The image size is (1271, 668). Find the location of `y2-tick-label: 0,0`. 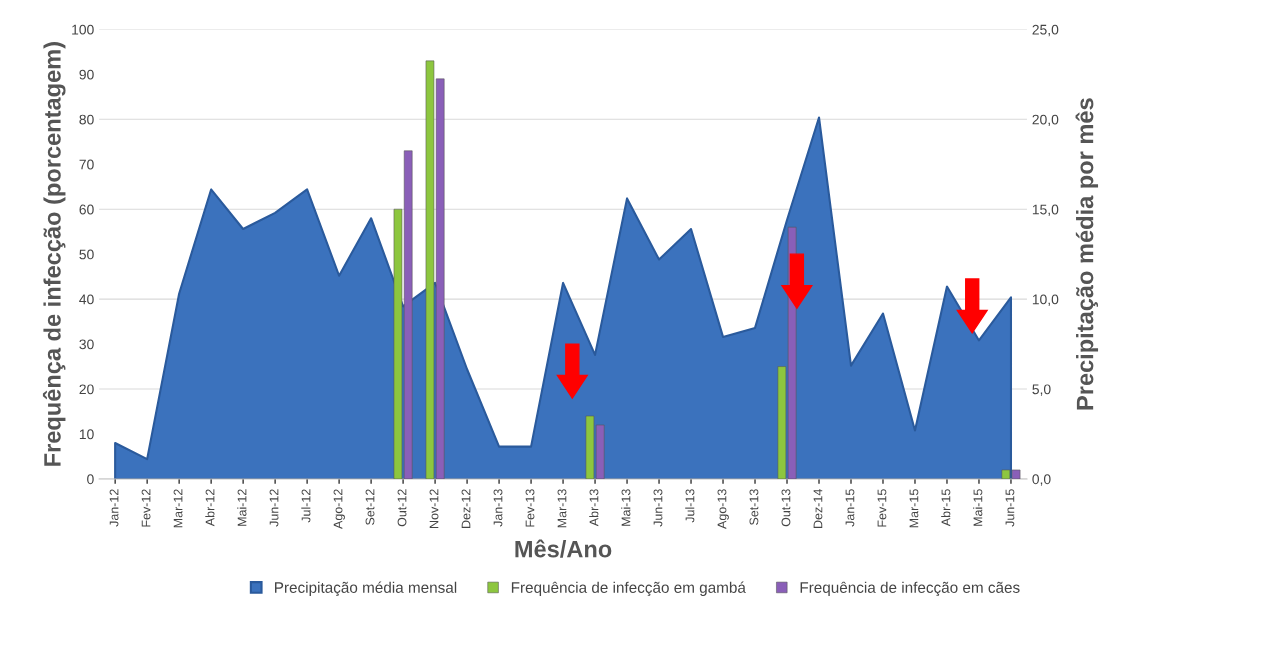

y2-tick-label: 0,0 is located at coordinates (1041, 480).